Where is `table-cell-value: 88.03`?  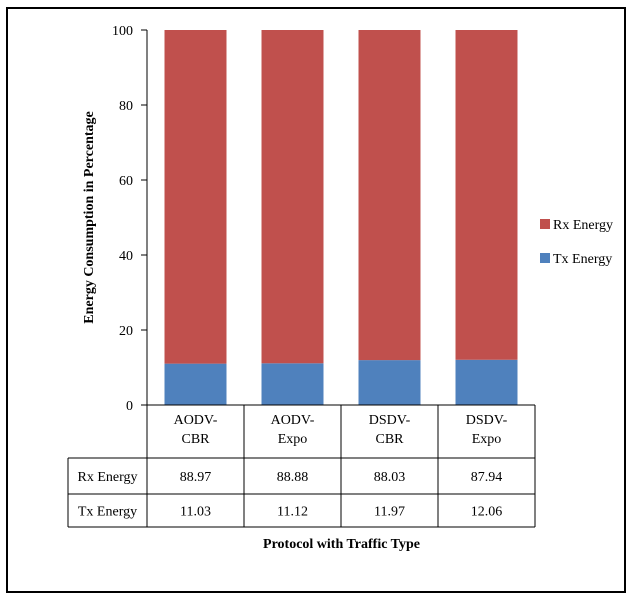 table-cell-value: 88.03 is located at coordinates (390, 477).